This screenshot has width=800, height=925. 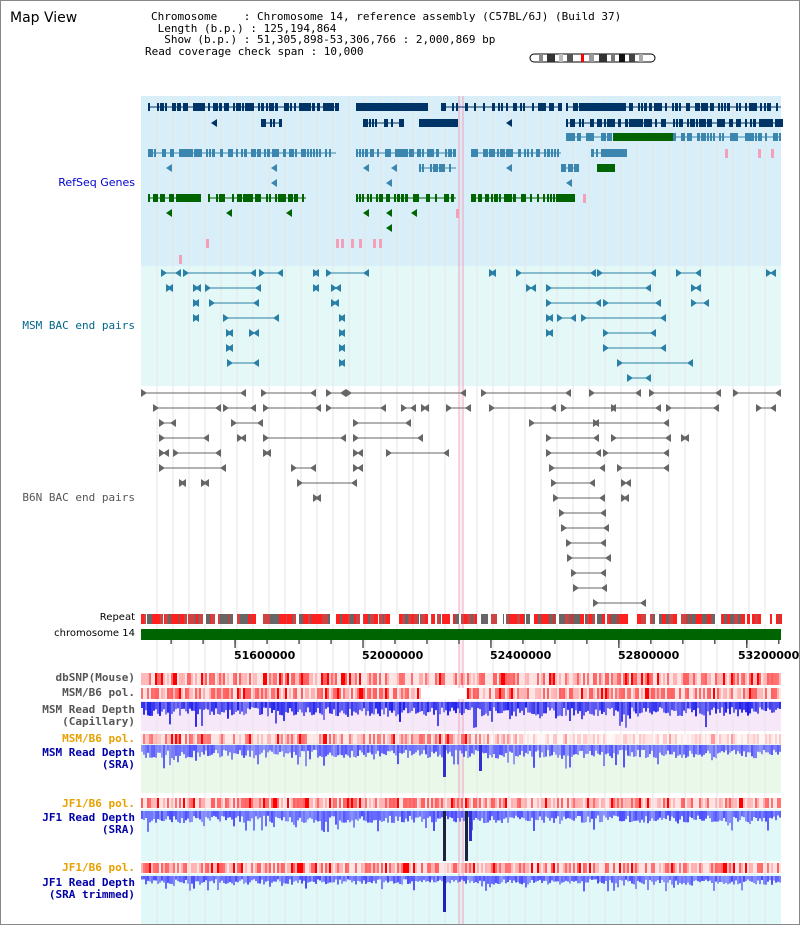 What do you see at coordinates (180, 259) in the screenshot?
I see `gene-pink-mark` at bounding box center [180, 259].